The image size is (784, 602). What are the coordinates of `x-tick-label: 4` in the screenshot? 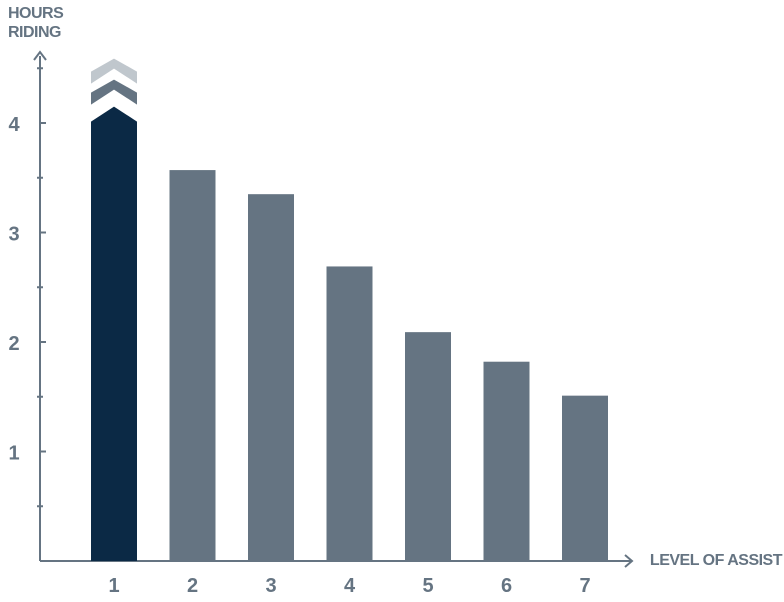 It's located at (350, 586).